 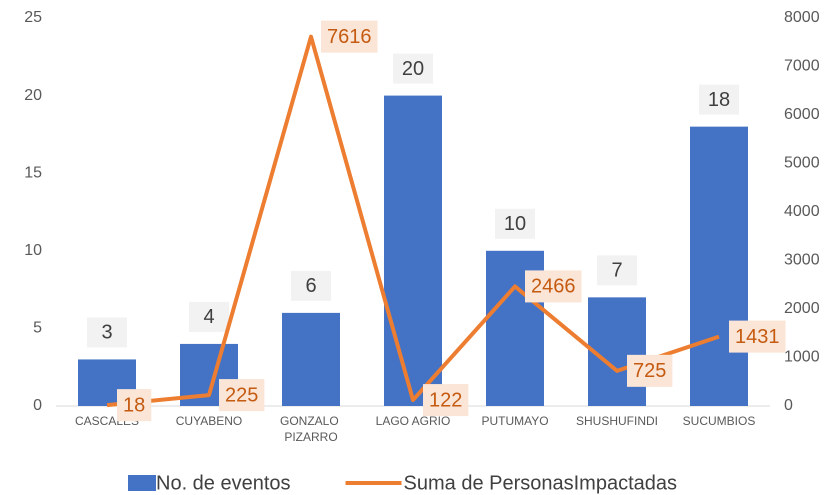 What do you see at coordinates (514, 421) in the screenshot?
I see `x-tick-label: PUTUMAYO` at bounding box center [514, 421].